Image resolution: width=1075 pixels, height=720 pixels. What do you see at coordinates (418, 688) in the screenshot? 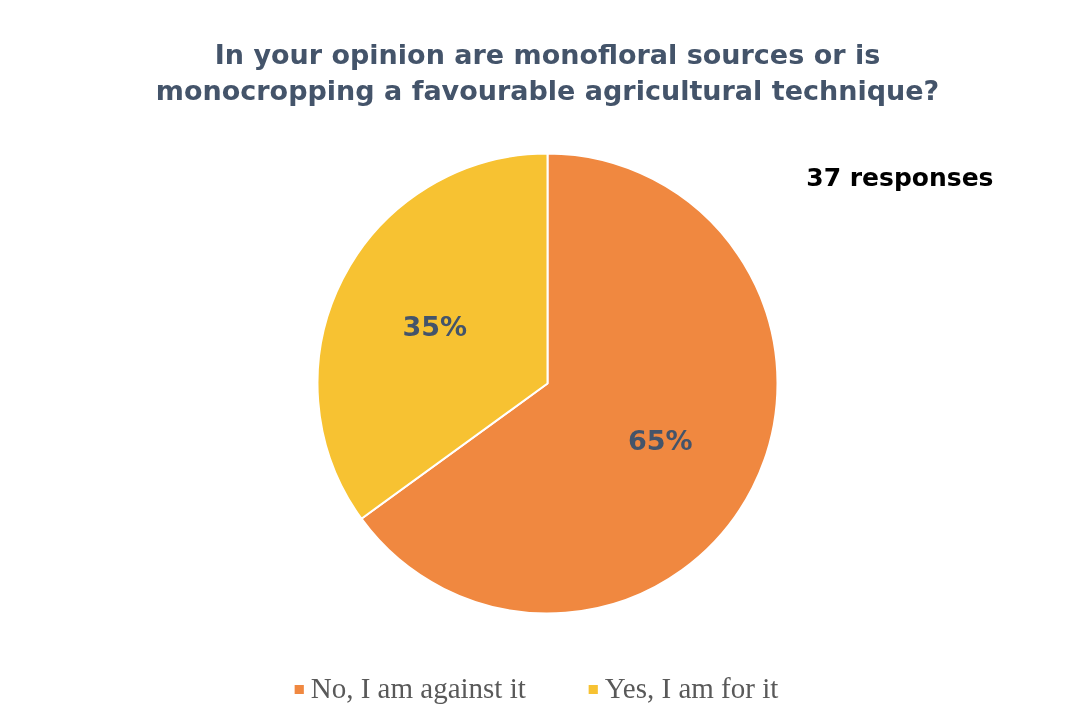
I see `legend-label: No, I am against it` at bounding box center [418, 688].